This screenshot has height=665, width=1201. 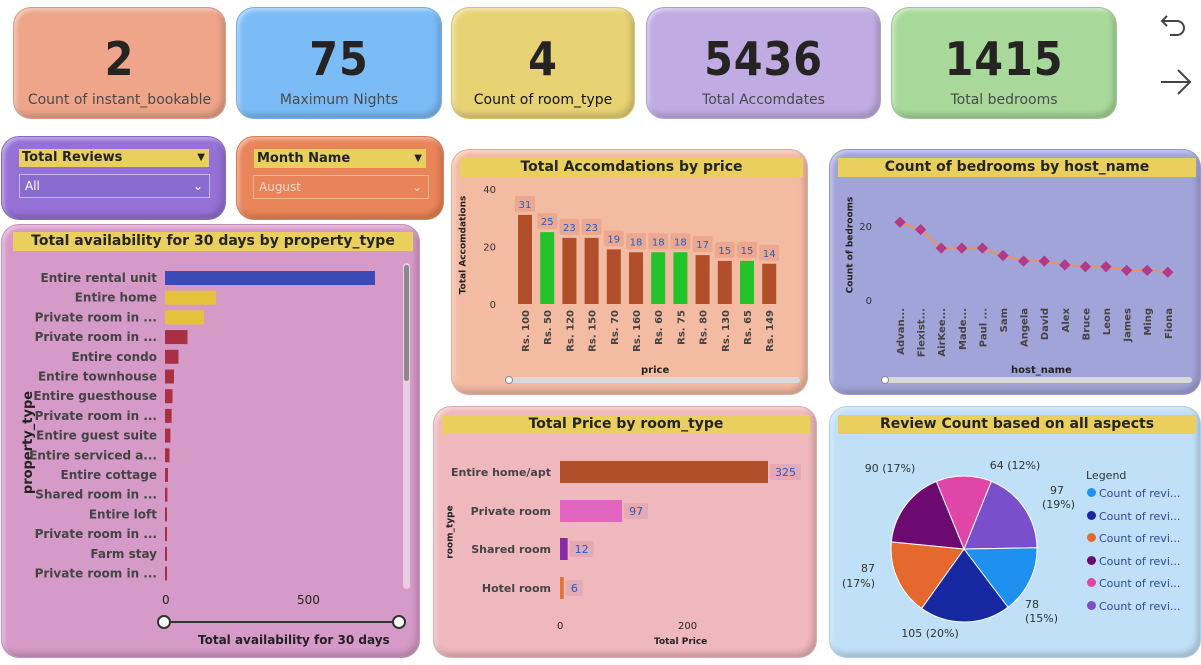 What do you see at coordinates (543, 59) in the screenshot?
I see `kpi-value: 4` at bounding box center [543, 59].